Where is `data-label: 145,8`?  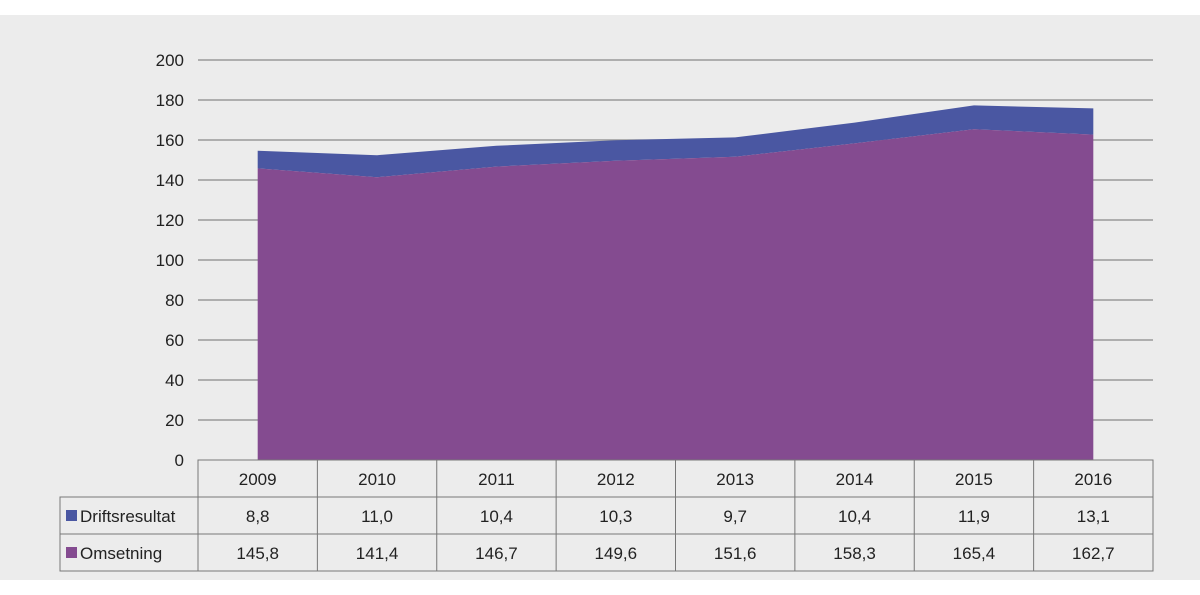
data-label: 145,8 is located at coordinates (257, 553).